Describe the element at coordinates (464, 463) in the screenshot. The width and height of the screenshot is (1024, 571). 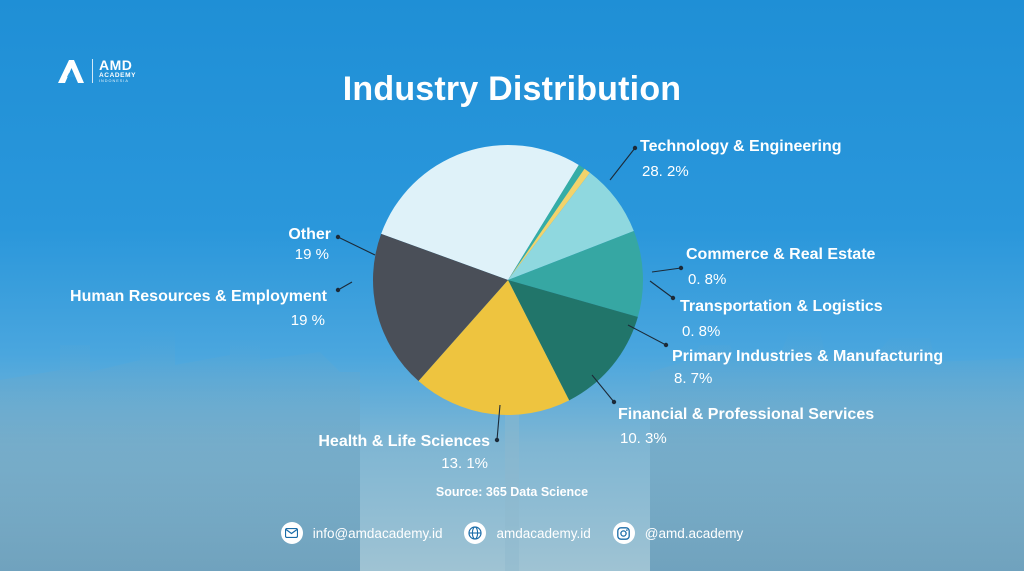
I see `slice-value-6: 13. 1%` at that location.